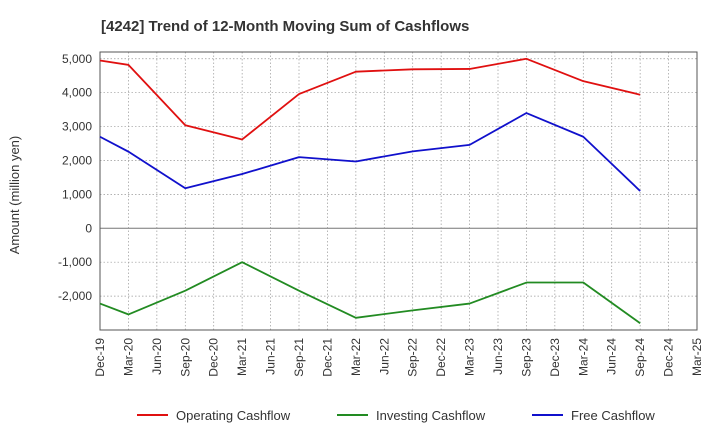  What do you see at coordinates (185, 357) in the screenshot?
I see `x-tick-label: Sep-20` at bounding box center [185, 357].